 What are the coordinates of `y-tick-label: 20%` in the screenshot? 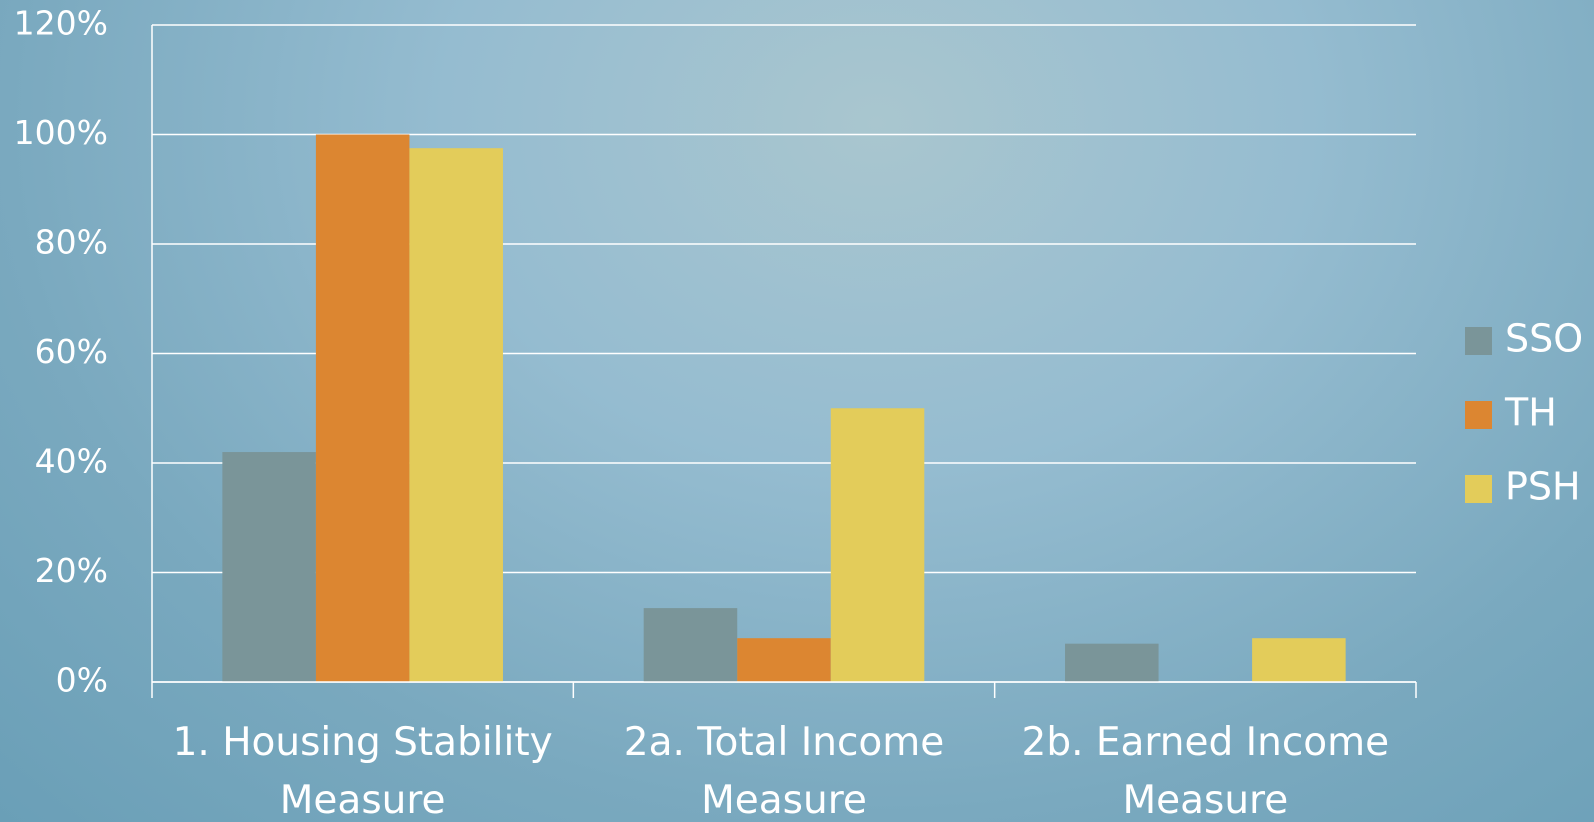 It's located at (71, 570).